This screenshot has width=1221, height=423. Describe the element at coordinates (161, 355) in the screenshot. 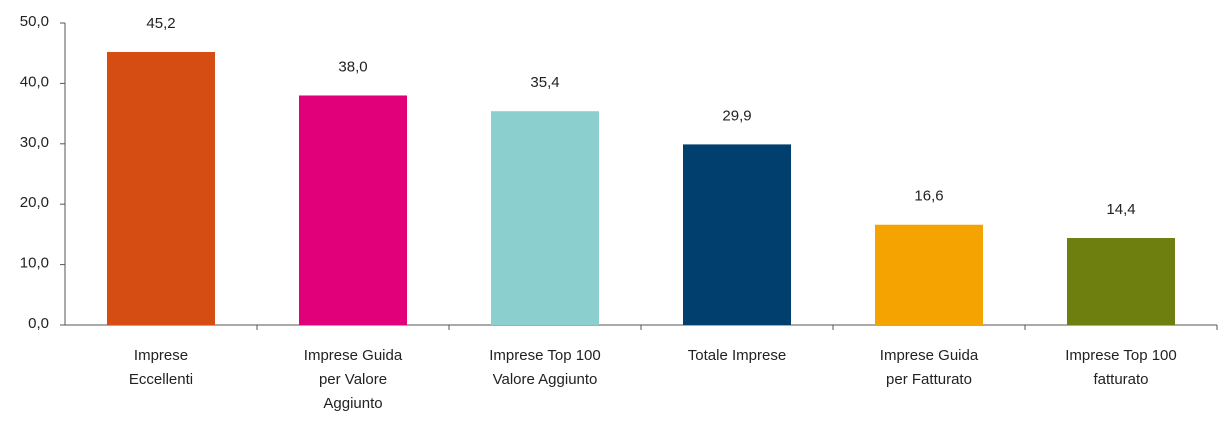

I see `x-tick-label: Imprese` at that location.